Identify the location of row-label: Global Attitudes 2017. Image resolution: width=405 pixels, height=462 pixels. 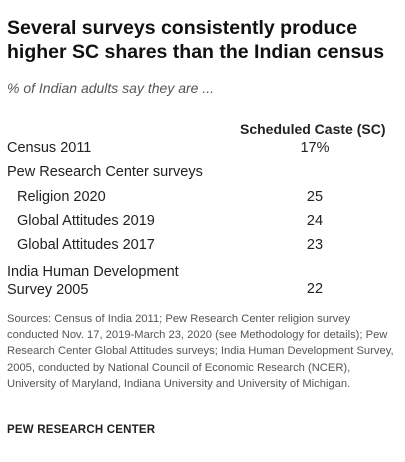
(86, 245).